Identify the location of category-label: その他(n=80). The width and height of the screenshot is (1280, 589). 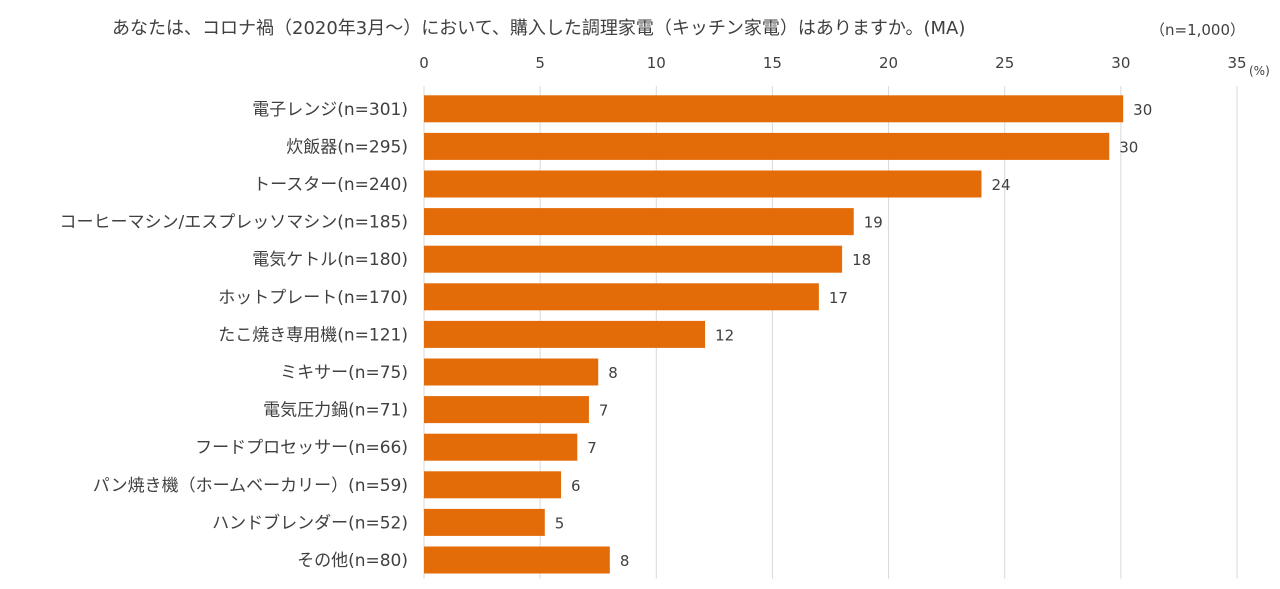
(352, 561).